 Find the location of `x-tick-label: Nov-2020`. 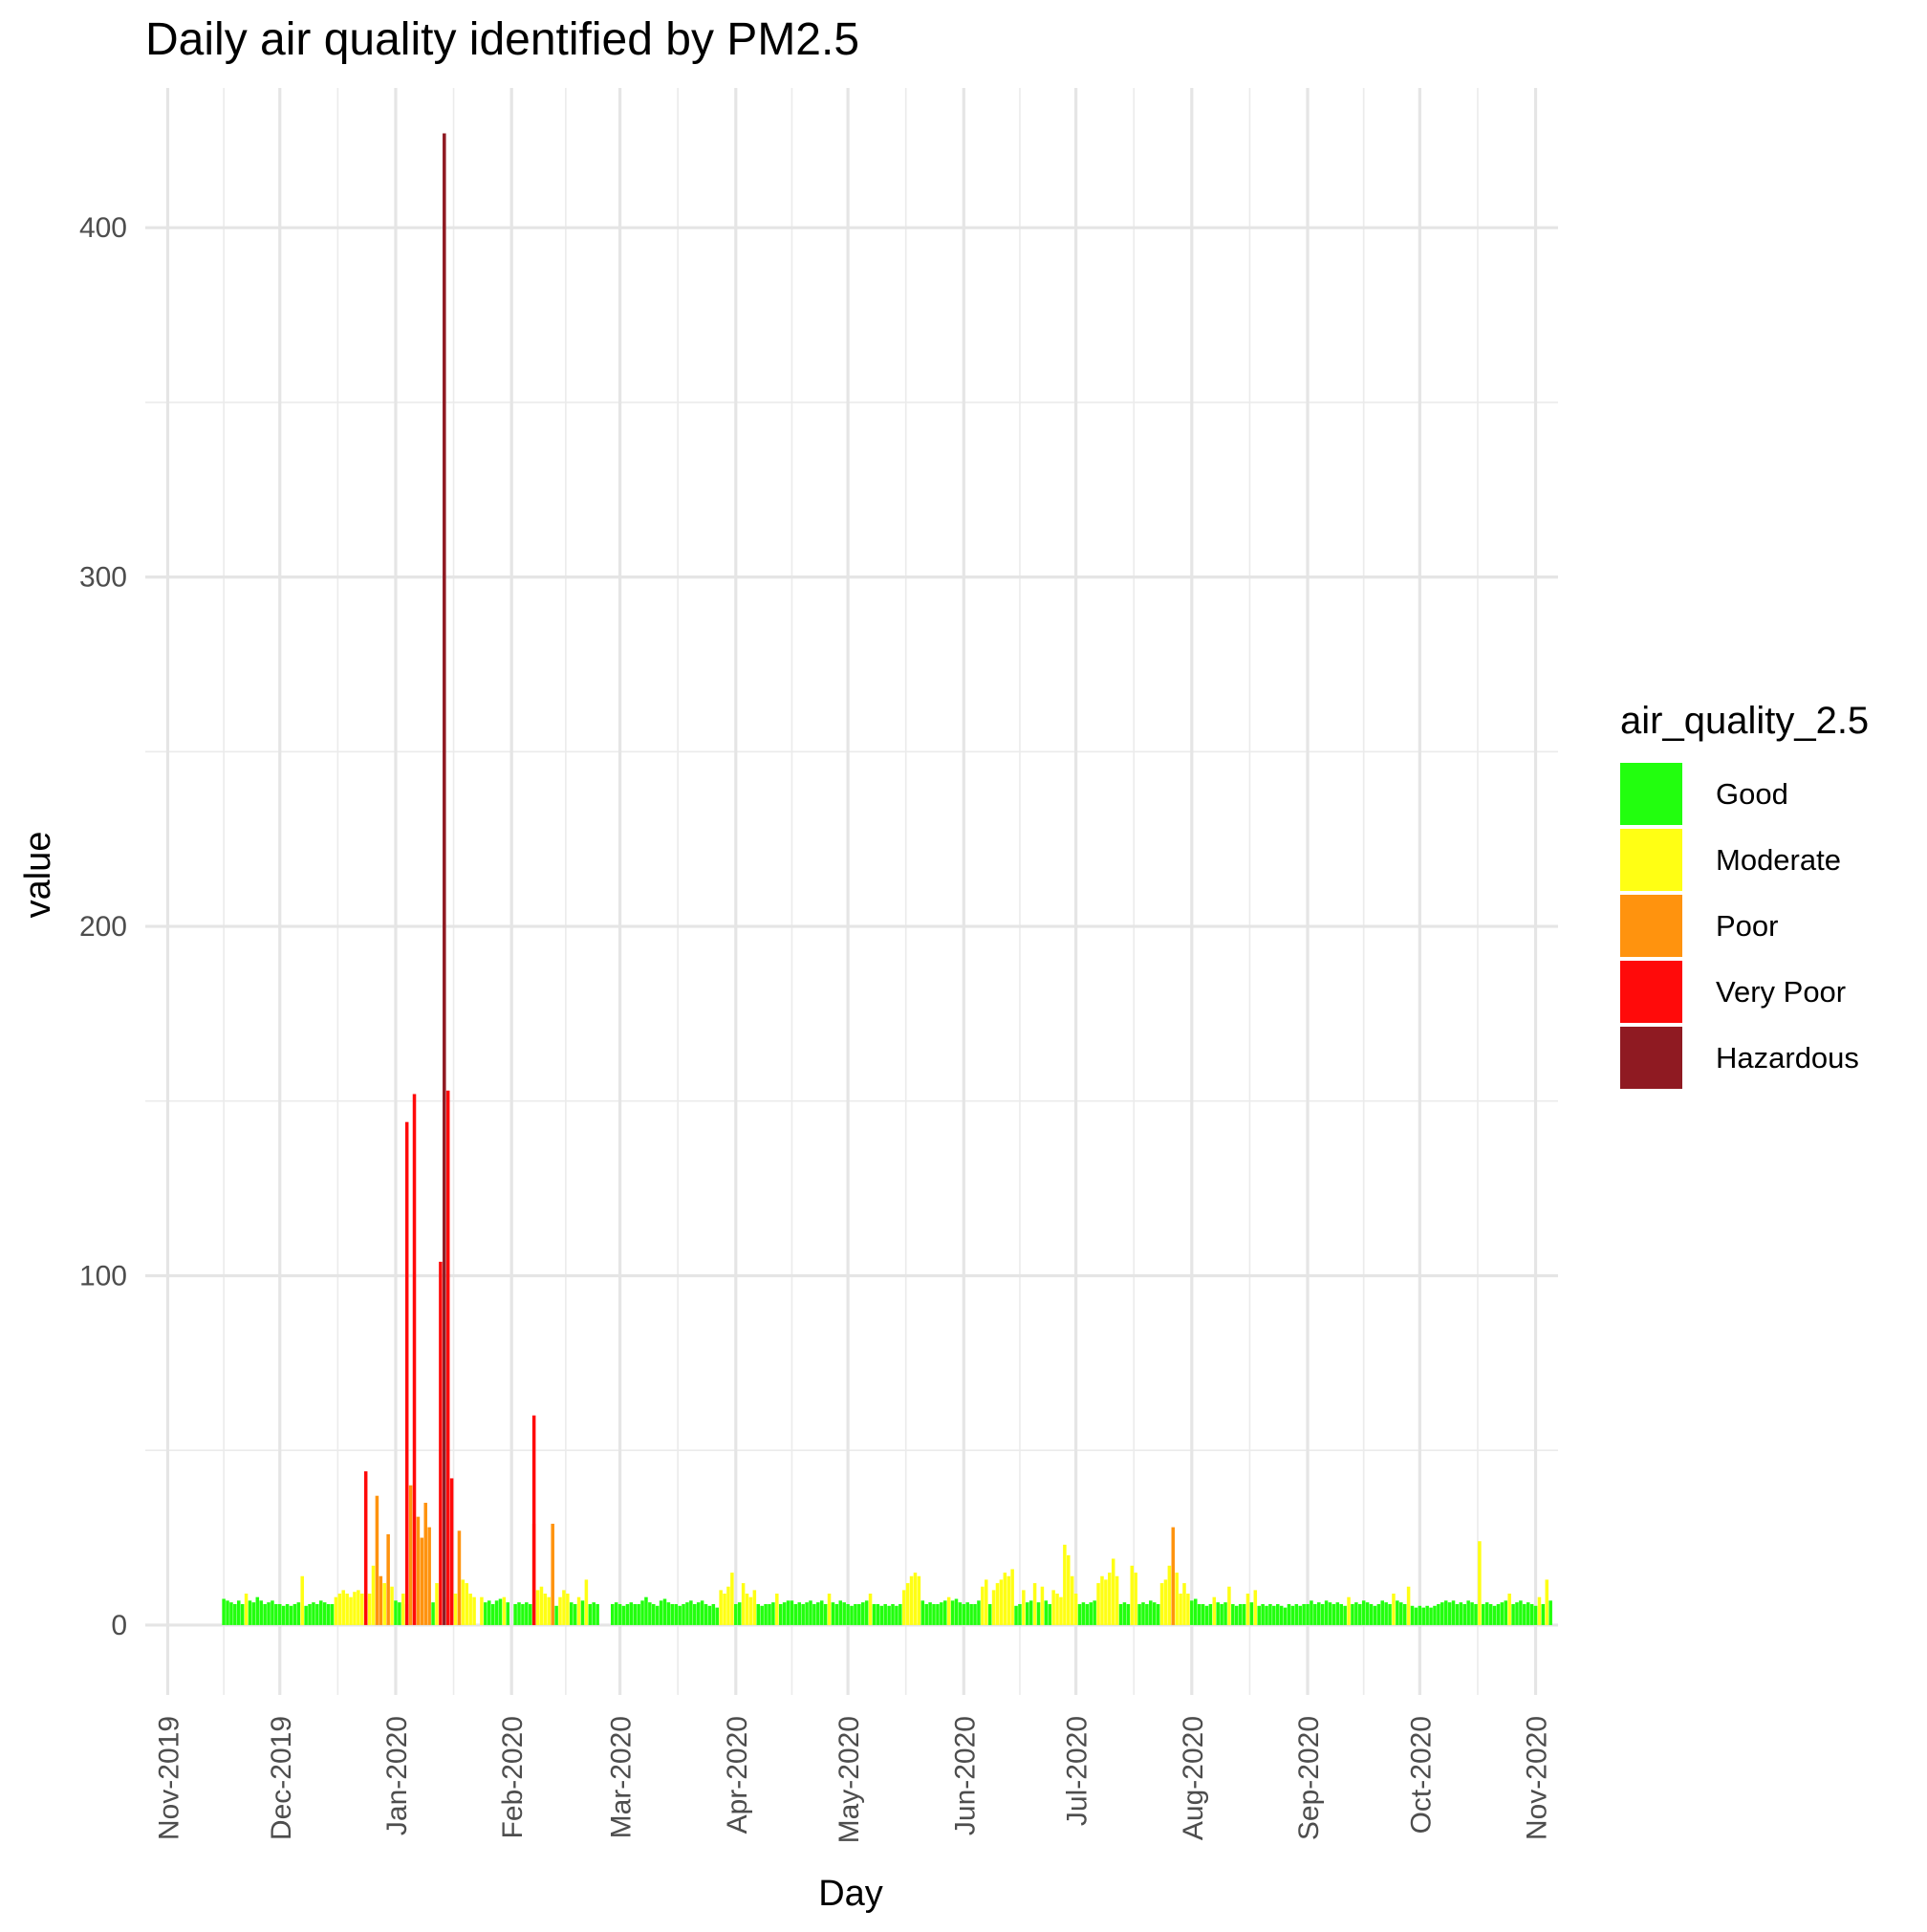

x-tick-label: Nov-2020 is located at coordinates (1538, 1778).